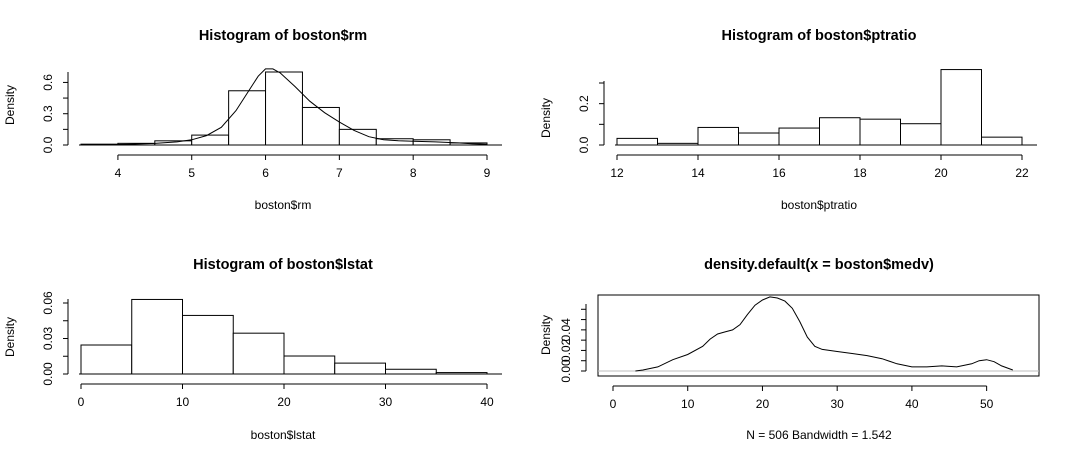  I want to click on medv-density-line, so click(824, 334).